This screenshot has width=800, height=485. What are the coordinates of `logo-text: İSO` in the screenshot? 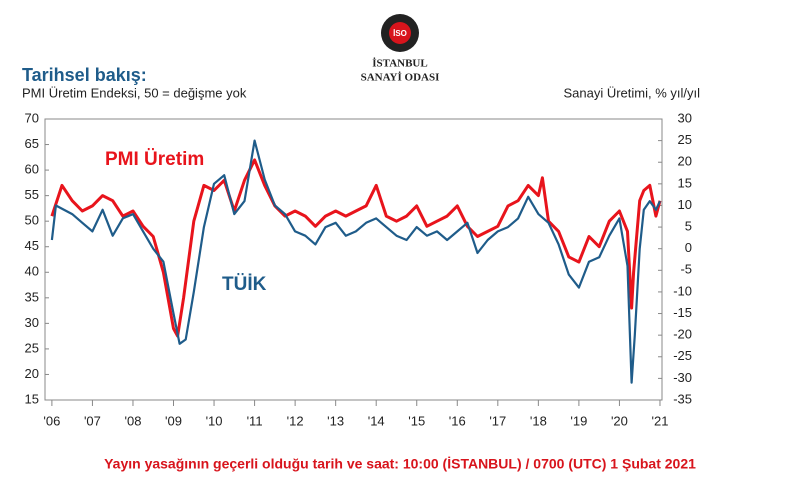 It's located at (400, 33).